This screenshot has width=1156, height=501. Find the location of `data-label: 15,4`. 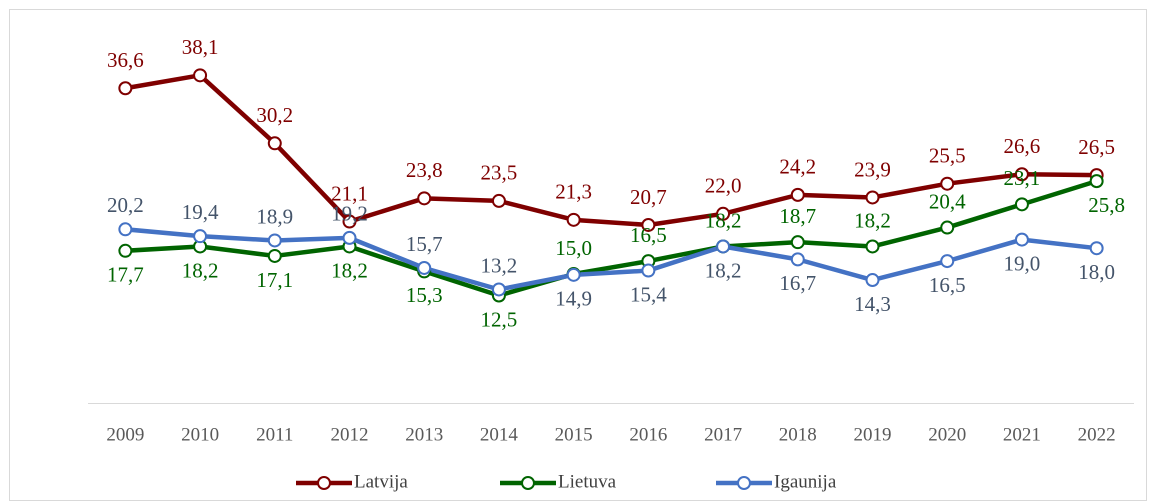

data-label: 15,4 is located at coordinates (648, 294).